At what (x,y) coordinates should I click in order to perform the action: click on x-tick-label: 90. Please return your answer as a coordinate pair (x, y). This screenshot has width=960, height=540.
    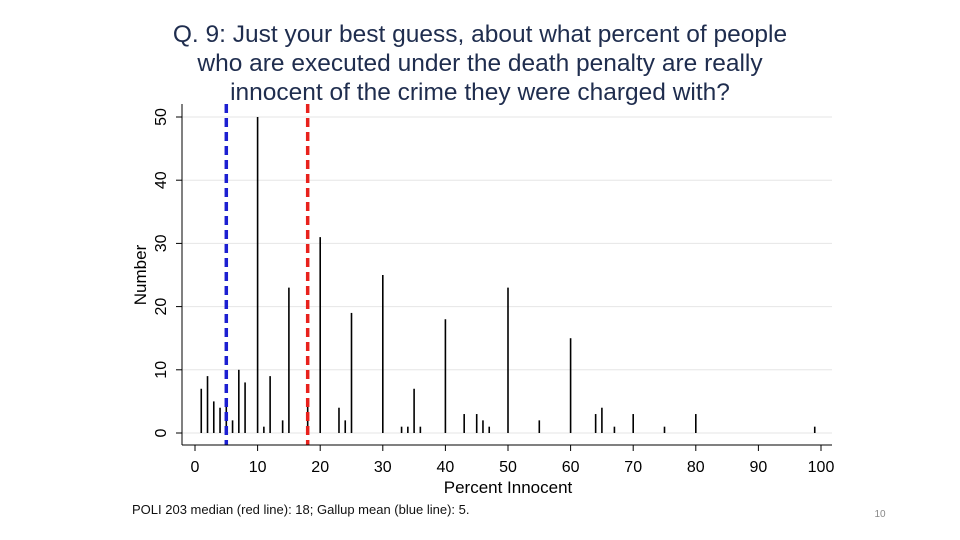
    Looking at the image, I should click on (759, 467).